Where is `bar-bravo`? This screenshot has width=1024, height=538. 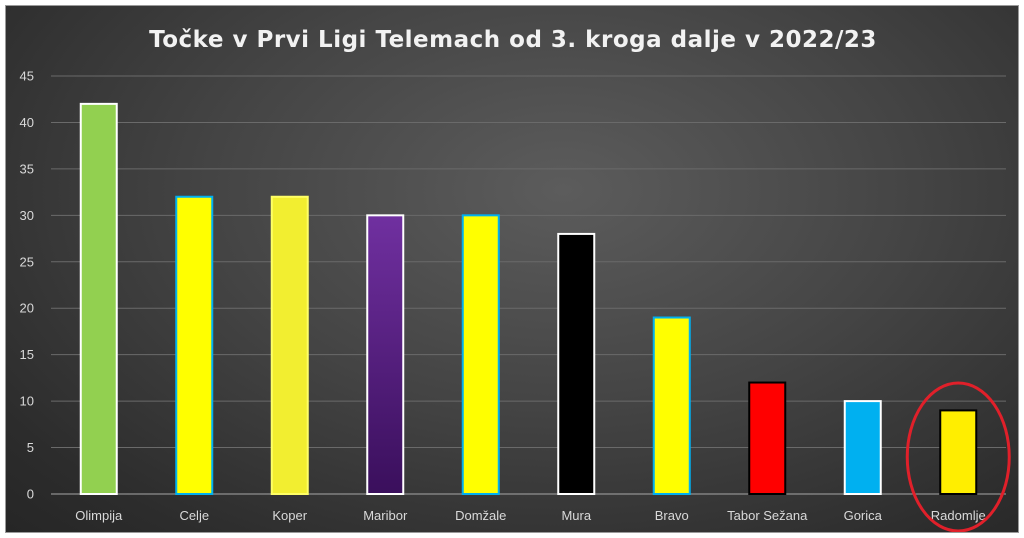
bar-bravo is located at coordinates (671, 405).